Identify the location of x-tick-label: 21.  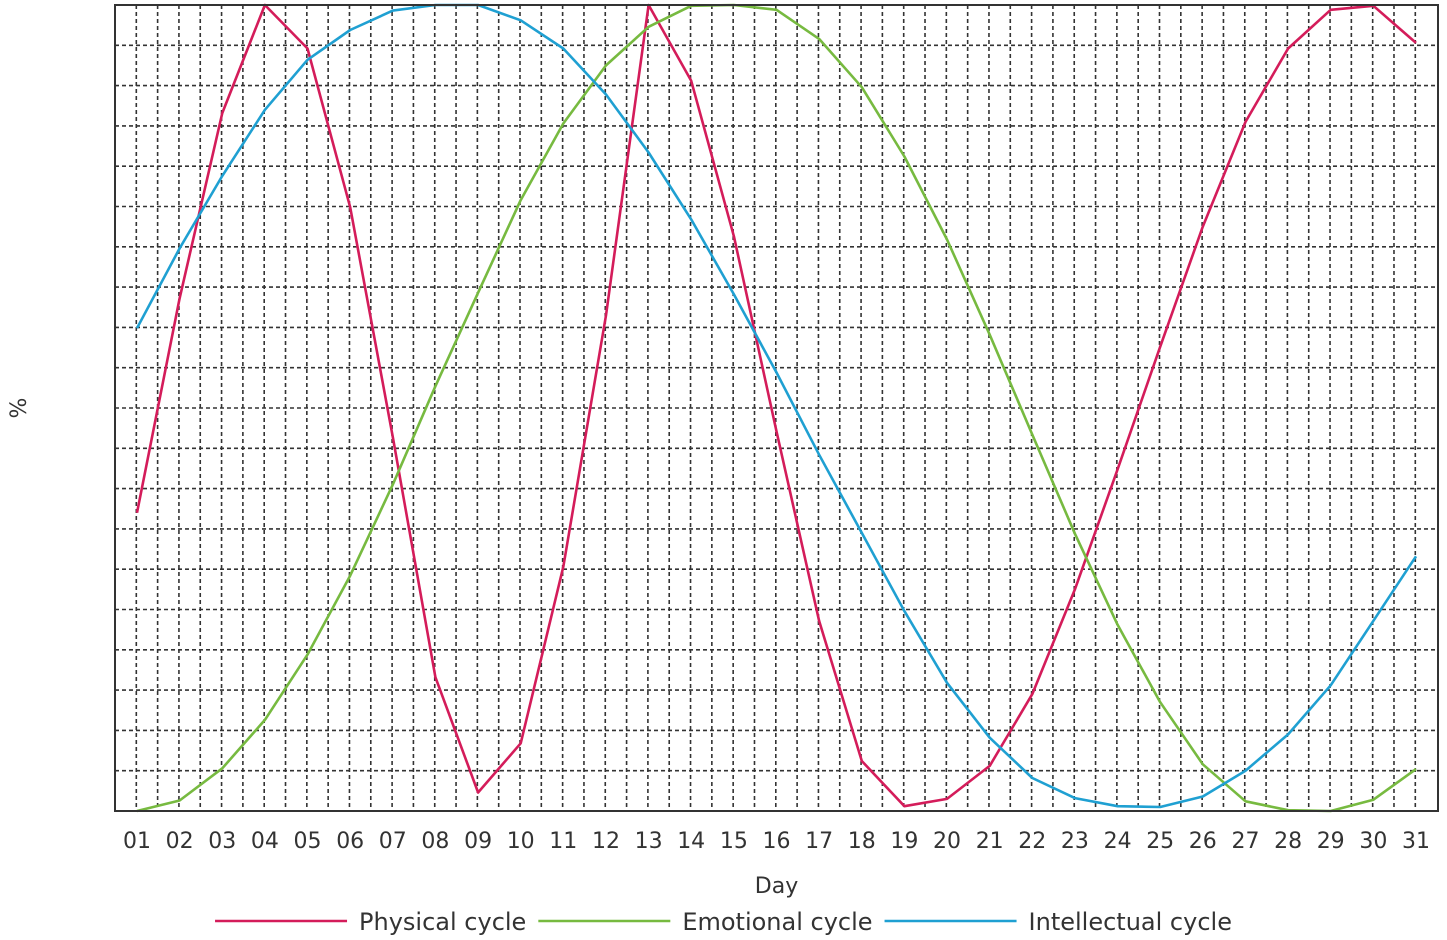
(990, 841).